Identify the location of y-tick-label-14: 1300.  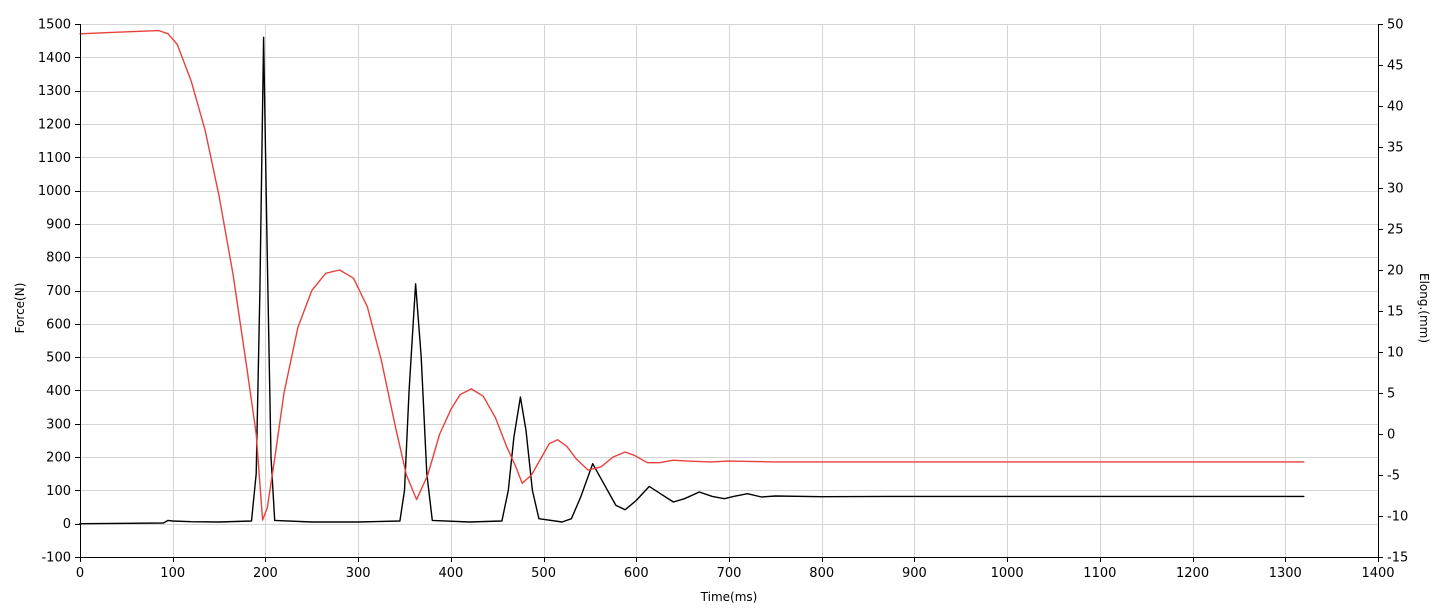
(54, 91).